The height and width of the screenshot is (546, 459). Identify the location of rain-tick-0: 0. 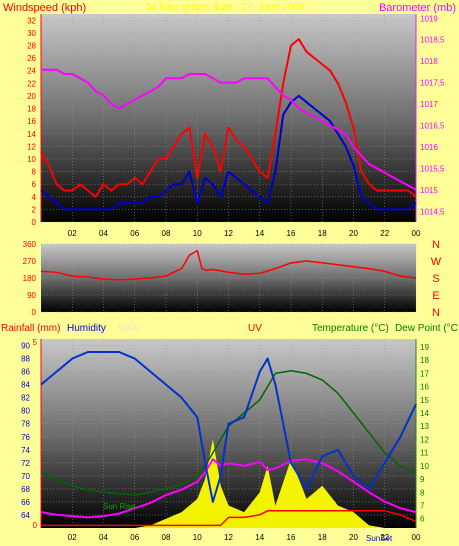
(35, 525).